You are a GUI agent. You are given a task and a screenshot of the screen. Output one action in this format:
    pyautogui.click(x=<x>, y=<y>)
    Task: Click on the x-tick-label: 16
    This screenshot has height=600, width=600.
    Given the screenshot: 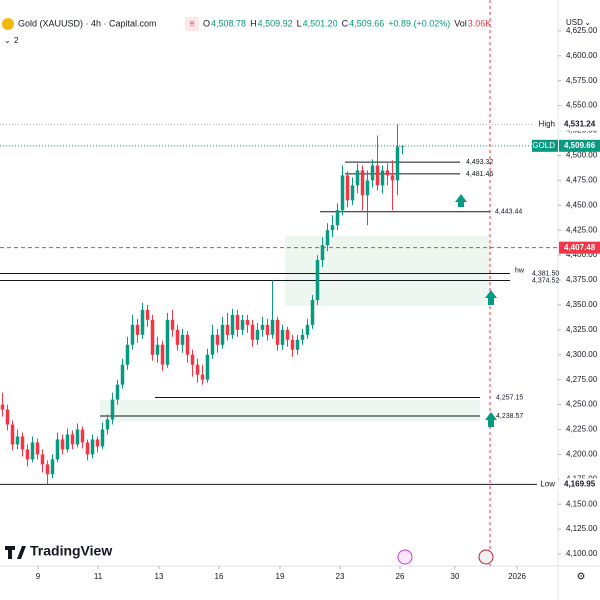 What is the action you would take?
    pyautogui.click(x=219, y=576)
    